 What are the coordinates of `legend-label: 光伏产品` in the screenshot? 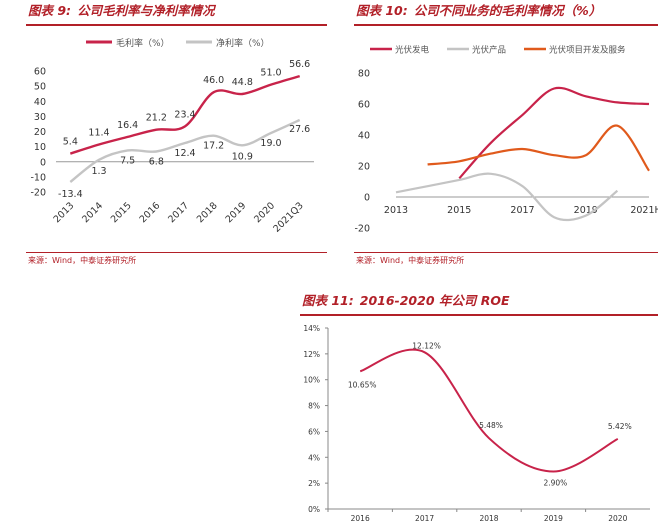 It's located at (489, 50).